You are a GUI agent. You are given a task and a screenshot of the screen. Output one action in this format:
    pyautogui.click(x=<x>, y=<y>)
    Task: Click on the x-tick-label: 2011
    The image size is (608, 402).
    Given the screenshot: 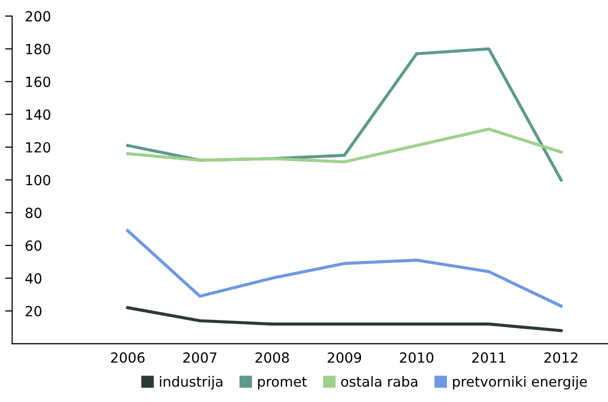 What is the action you would take?
    pyautogui.click(x=489, y=357)
    